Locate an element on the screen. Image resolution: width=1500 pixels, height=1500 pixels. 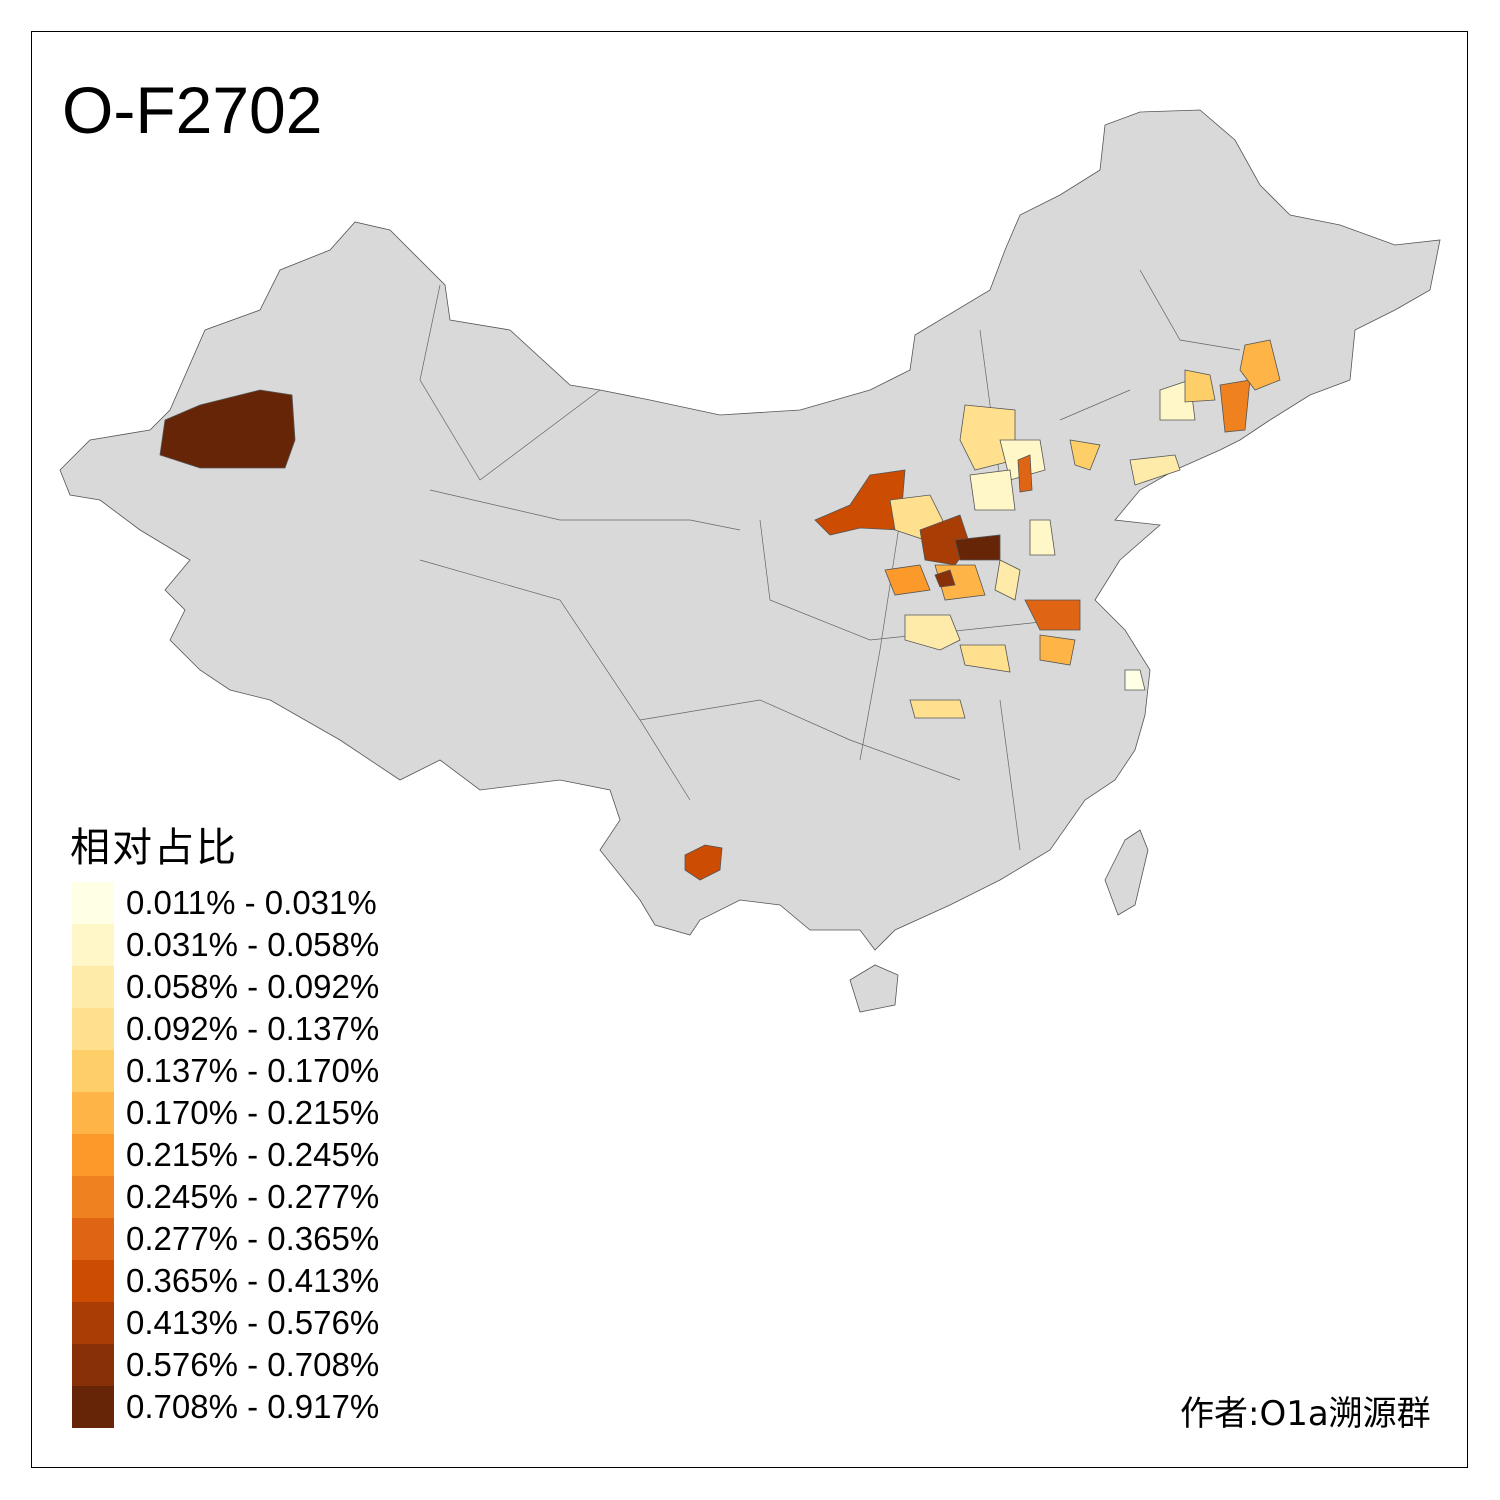
legend-item: 0.215% - 0.245% is located at coordinates (225, 1155).